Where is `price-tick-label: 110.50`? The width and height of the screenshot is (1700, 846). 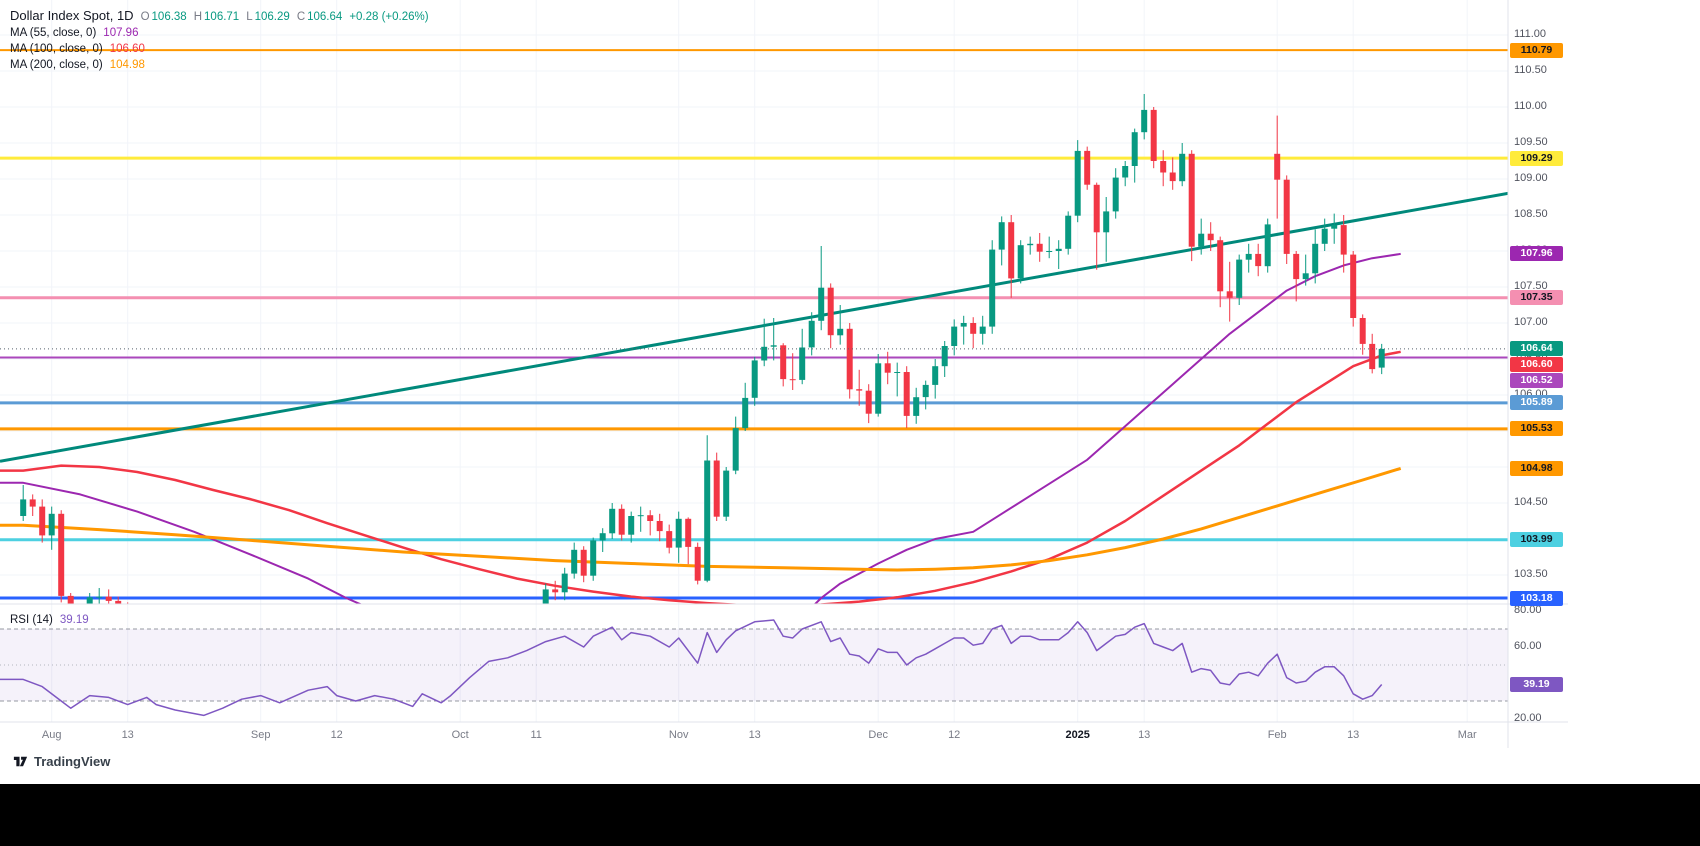 price-tick-label: 110.50 is located at coordinates (1530, 70).